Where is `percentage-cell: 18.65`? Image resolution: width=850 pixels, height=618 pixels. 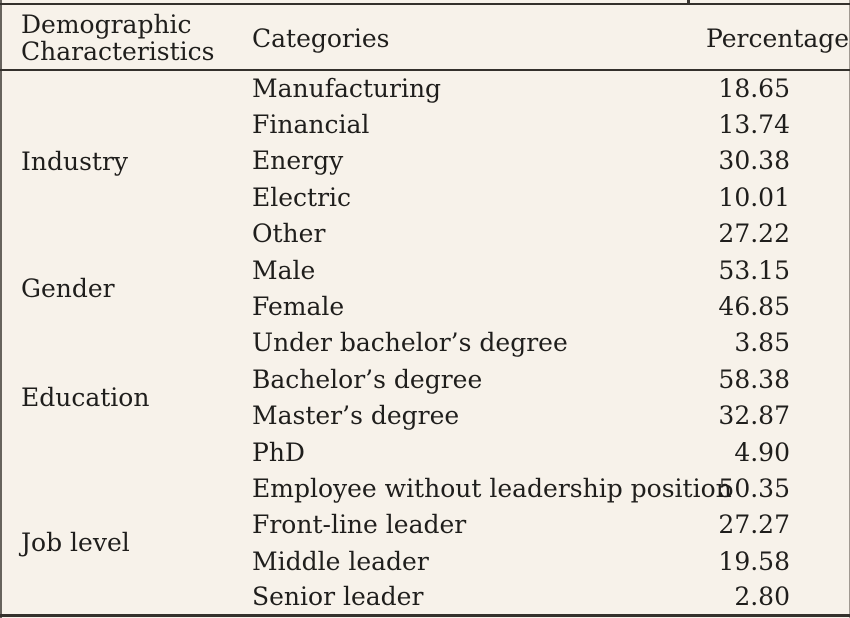
percentage-cell: 18.65 is located at coordinates (754, 89).